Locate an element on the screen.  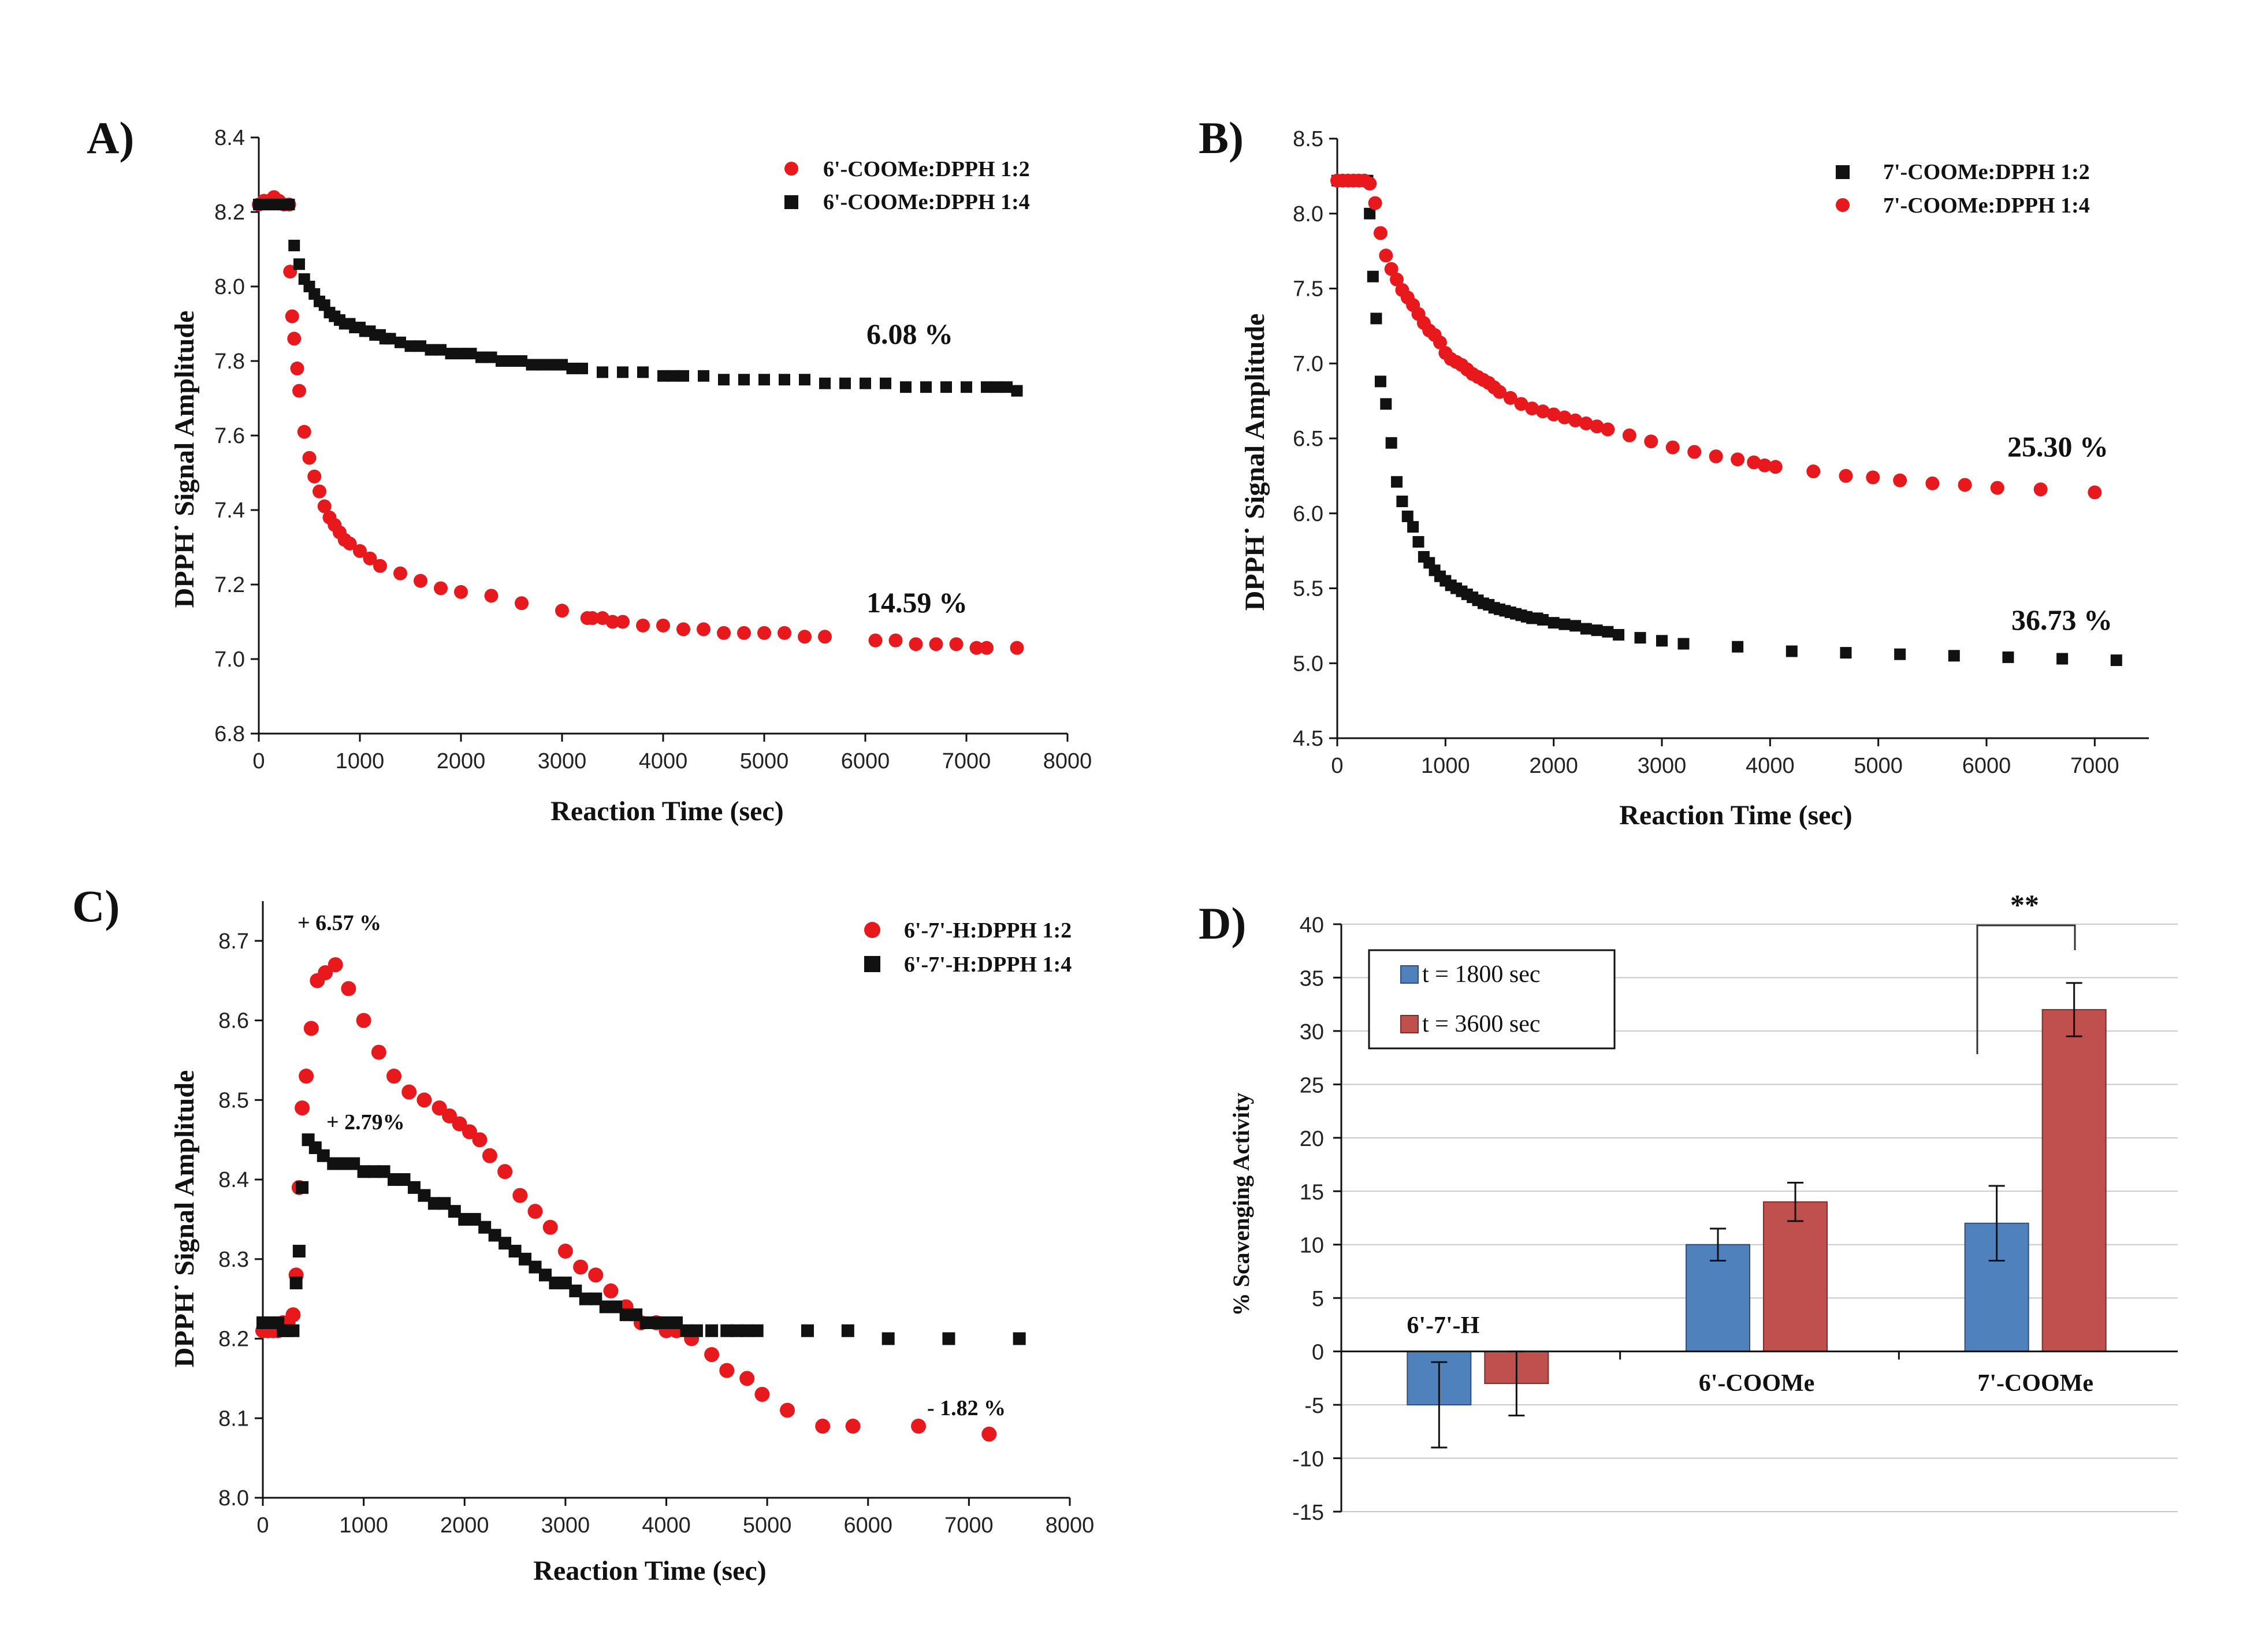
legend-label: 7'-COOMe:DPPH 1:2 is located at coordinates (1986, 172).